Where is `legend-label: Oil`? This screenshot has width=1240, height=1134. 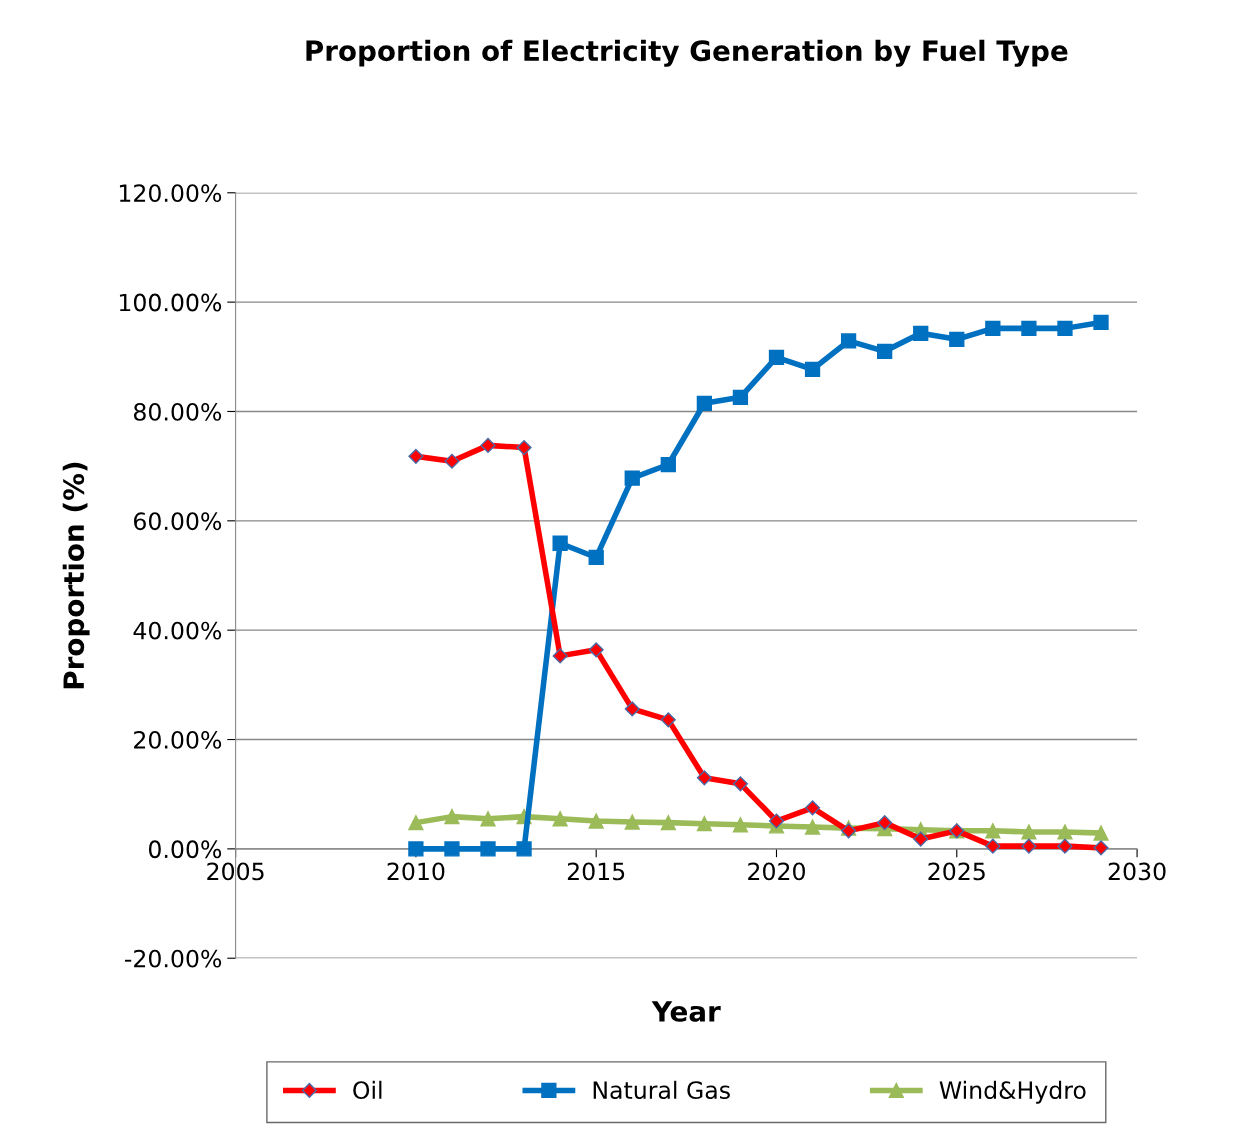 legend-label: Oil is located at coordinates (367, 1090).